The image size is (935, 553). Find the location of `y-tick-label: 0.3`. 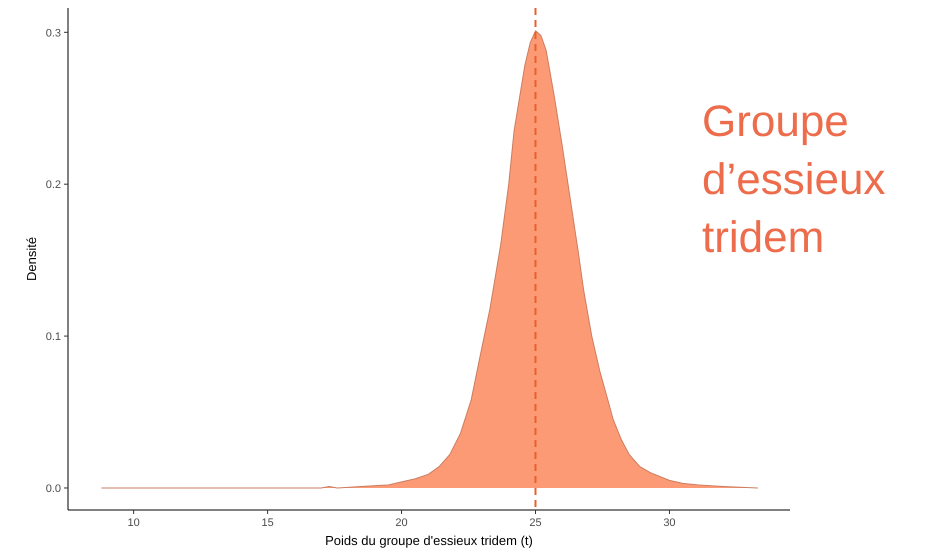

y-tick-label: 0.3 is located at coordinates (53, 33).